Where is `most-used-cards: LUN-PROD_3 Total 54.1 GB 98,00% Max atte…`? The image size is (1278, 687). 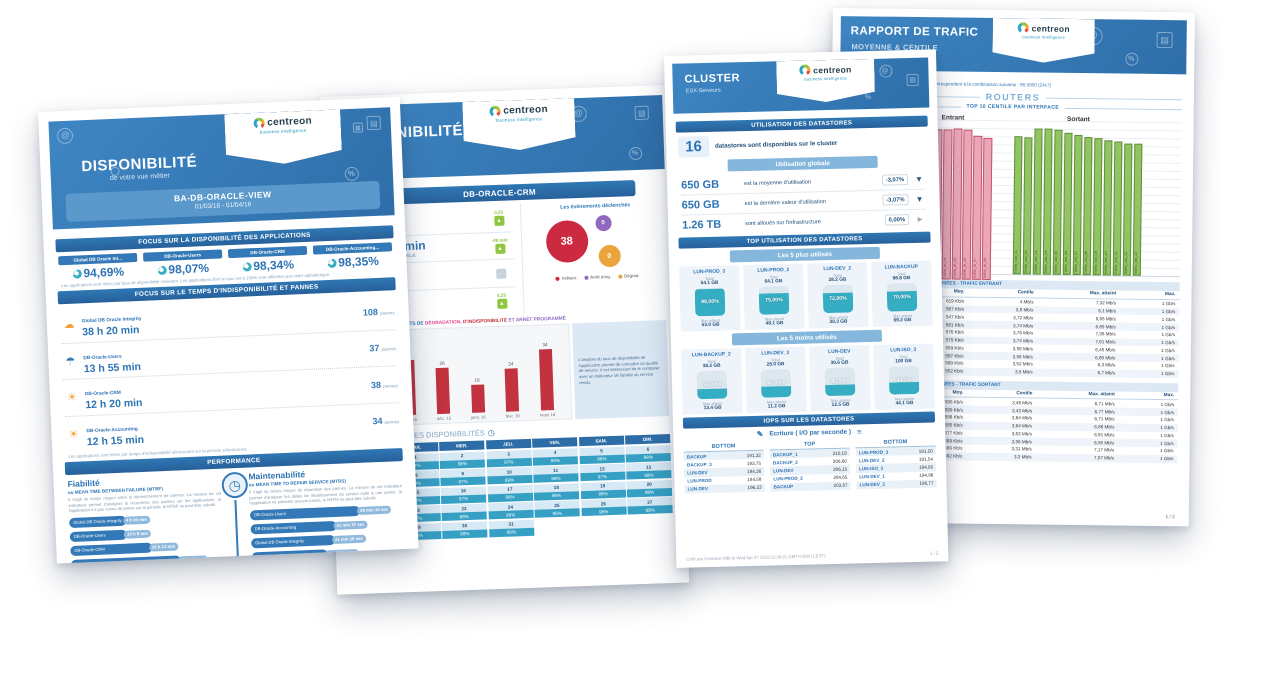
most-used-cards: LUN-PROD_3 Total 54.1 GB 98,00% Max atte… is located at coordinates (806, 296).